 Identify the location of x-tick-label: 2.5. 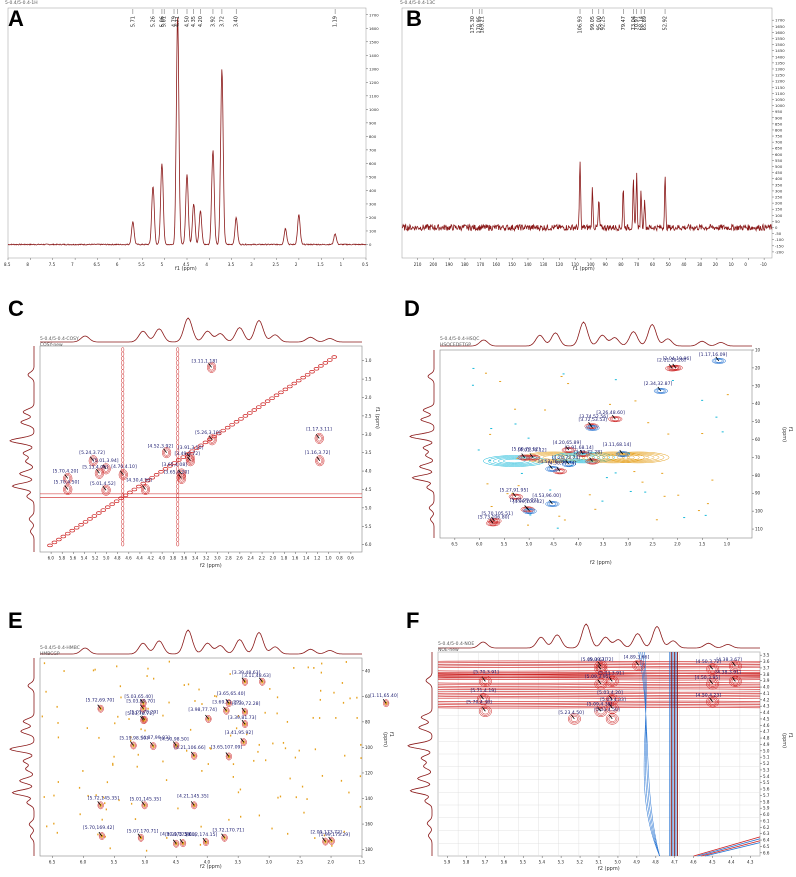
(276, 264).